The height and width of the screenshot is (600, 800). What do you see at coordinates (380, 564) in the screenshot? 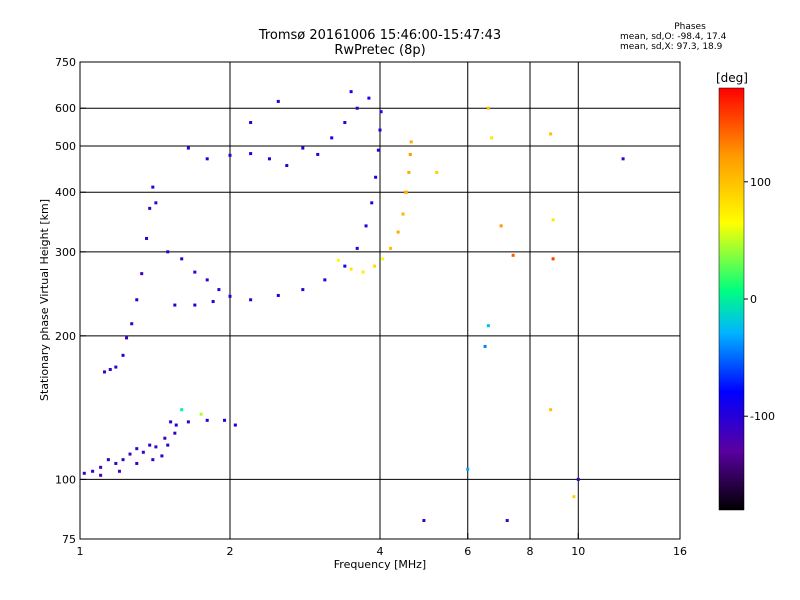
I see `x-axis-label: Frequency [MHz]` at bounding box center [380, 564].